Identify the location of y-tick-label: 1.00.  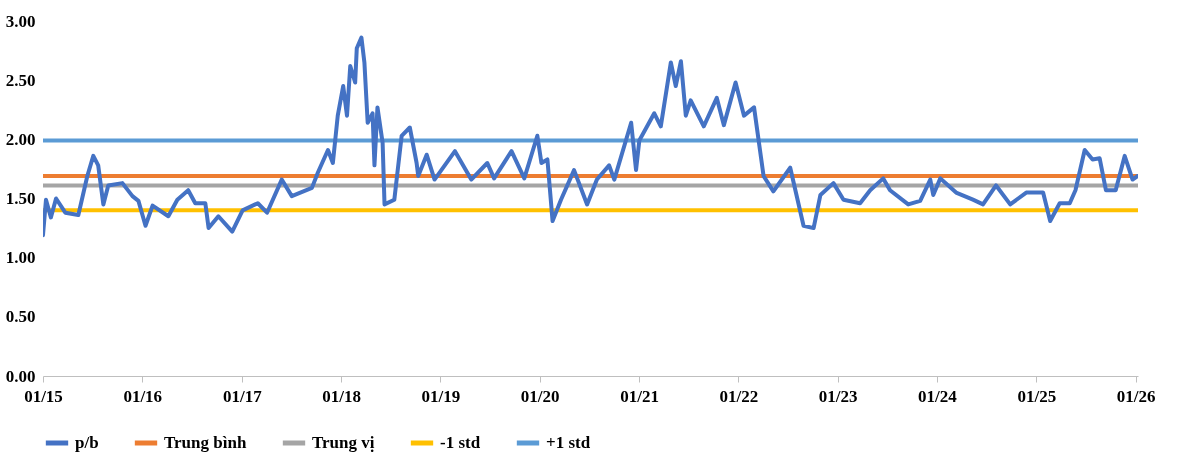
(20, 258).